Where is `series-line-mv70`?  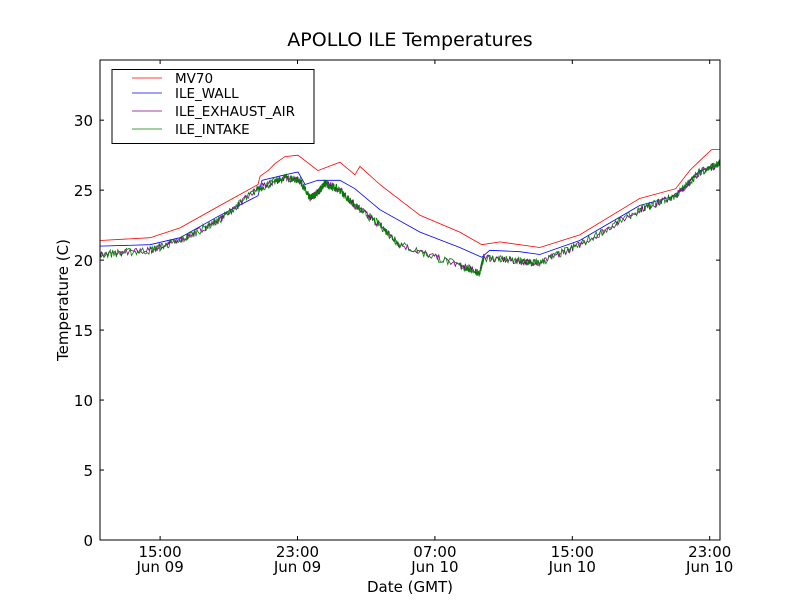
series-line-mv70 is located at coordinates (410, 198).